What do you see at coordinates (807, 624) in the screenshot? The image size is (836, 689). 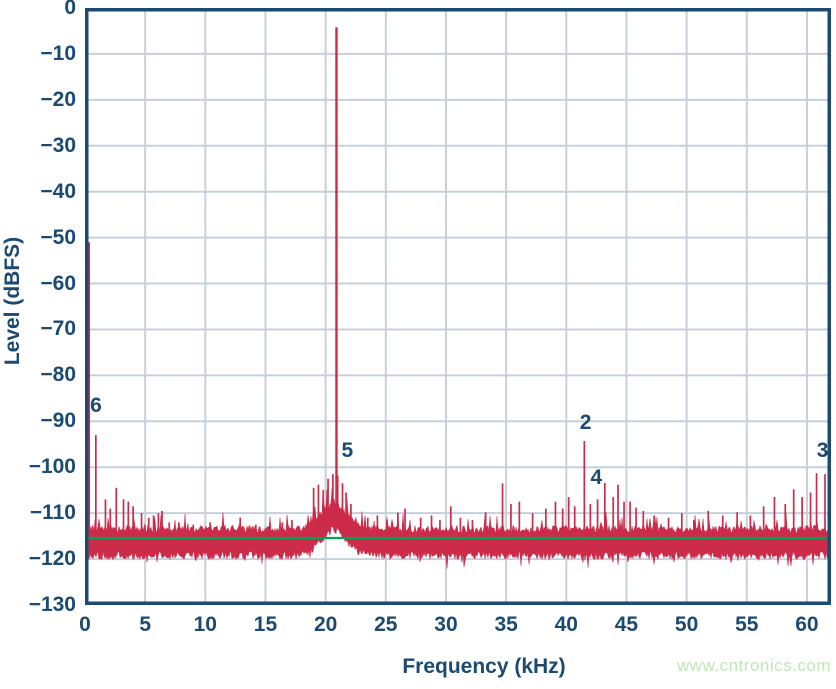 I see `x-tick-label: 60` at bounding box center [807, 624].